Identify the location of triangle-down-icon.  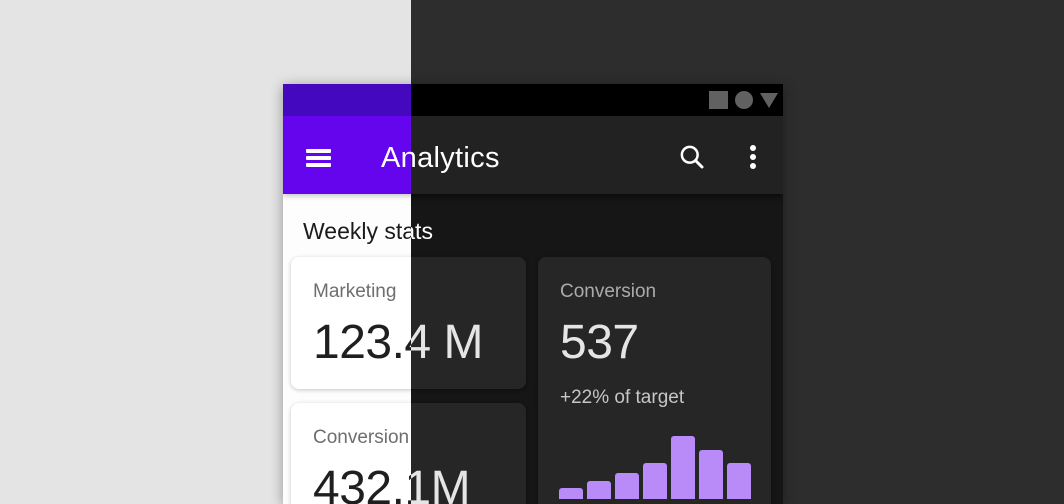
(769, 100).